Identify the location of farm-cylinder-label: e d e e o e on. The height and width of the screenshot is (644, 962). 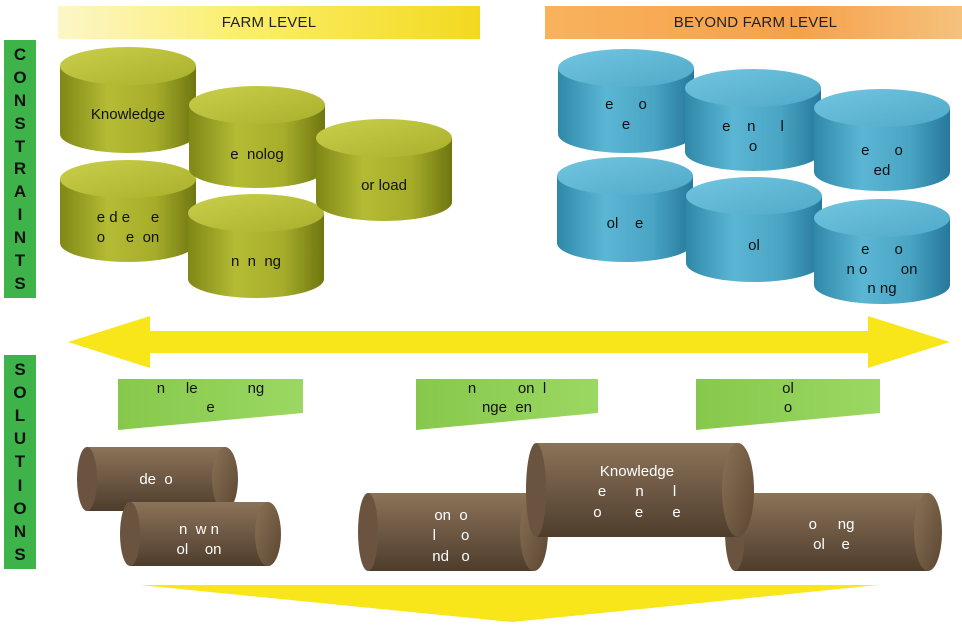
(128, 228).